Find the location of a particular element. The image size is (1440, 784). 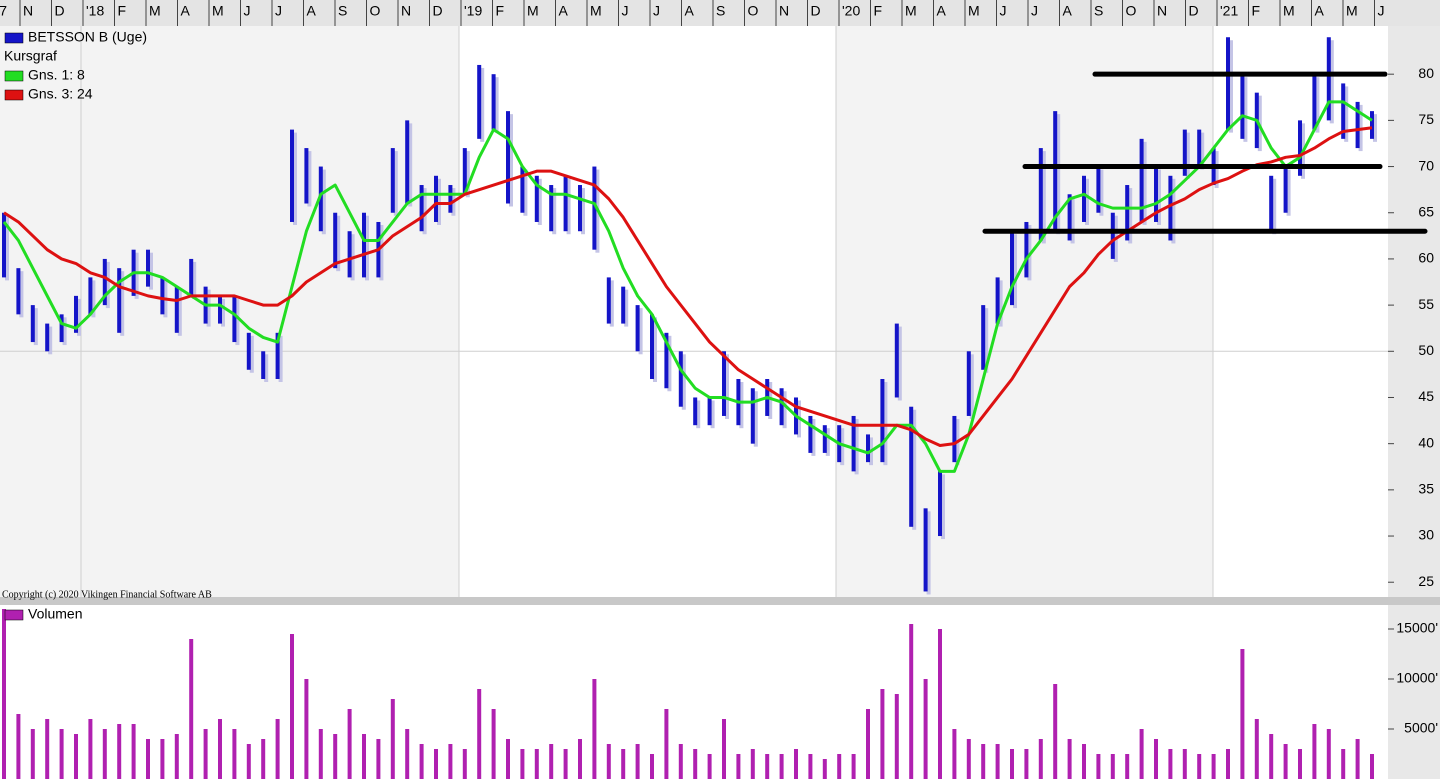

legend-swatch is located at coordinates (14, 95).